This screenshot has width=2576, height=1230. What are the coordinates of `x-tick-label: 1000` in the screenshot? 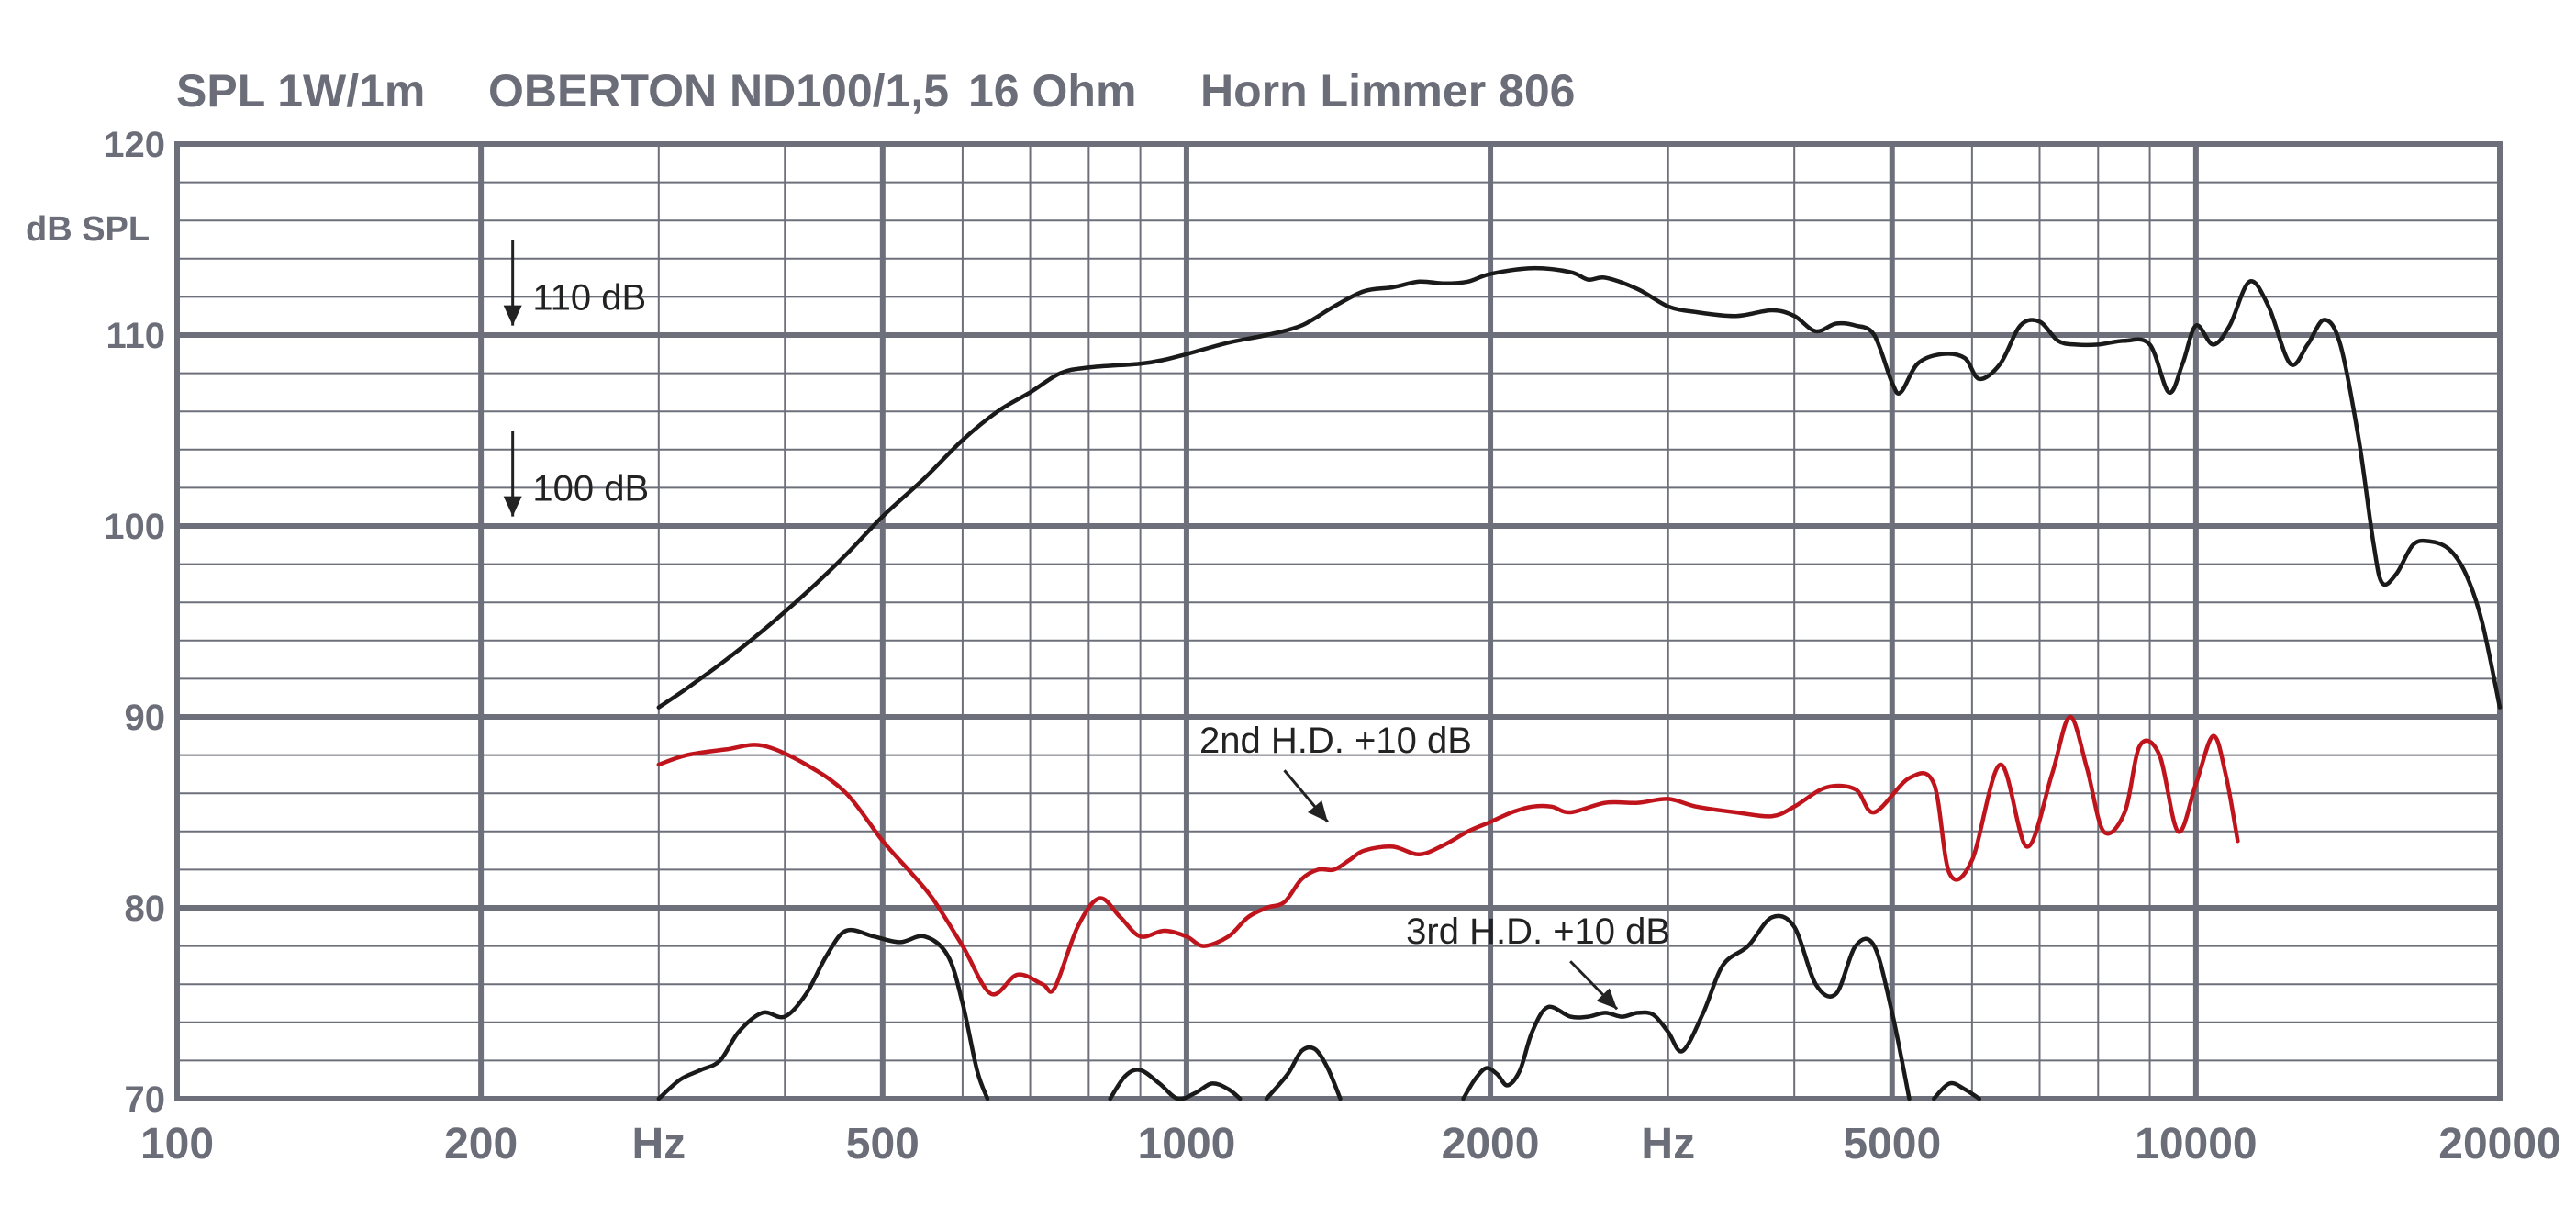 It's located at (1187, 1144).